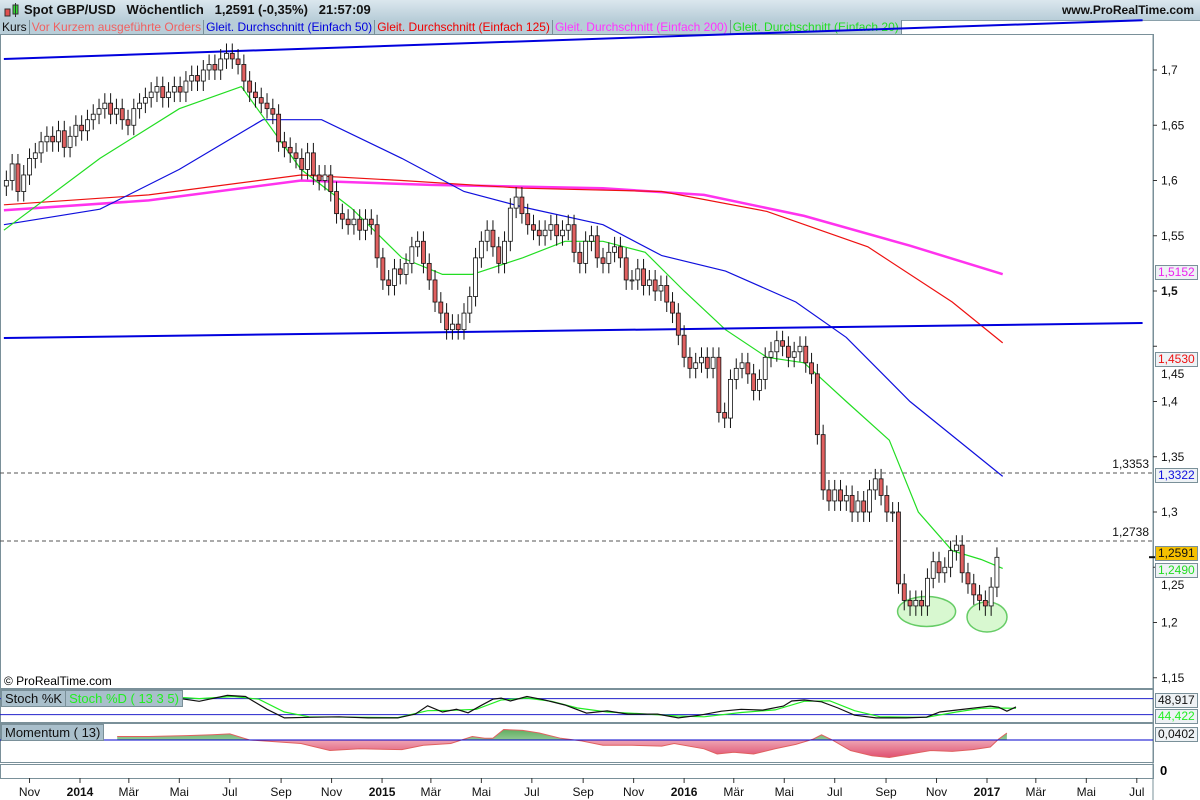 This screenshot has width=1200, height=800. What do you see at coordinates (92, 698) in the screenshot?
I see `stoch-label: Stoch %K Stoch %D ( 13 3 5)` at bounding box center [92, 698].